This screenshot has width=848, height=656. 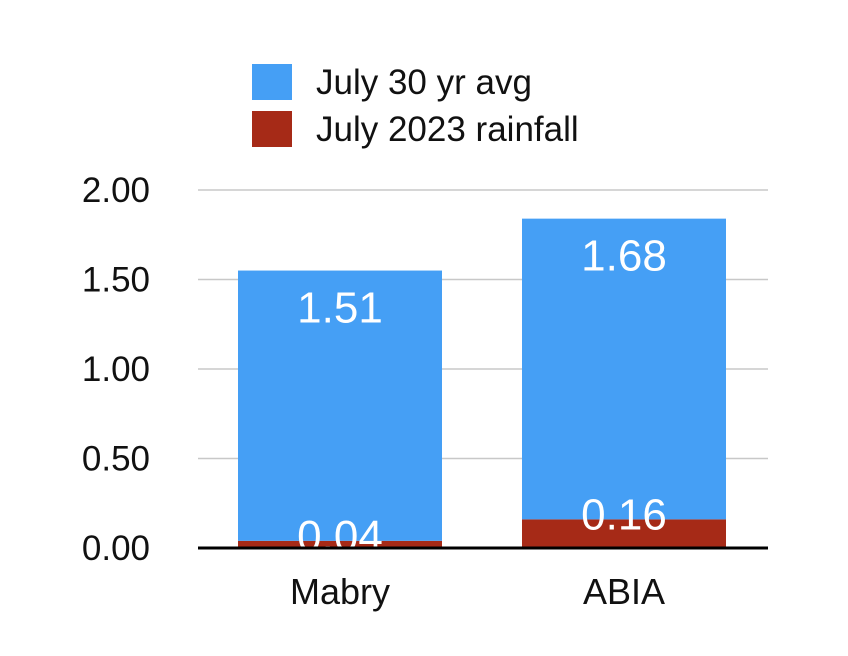 I want to click on x-axis: Mabry ABIA, so click(x=483, y=579).